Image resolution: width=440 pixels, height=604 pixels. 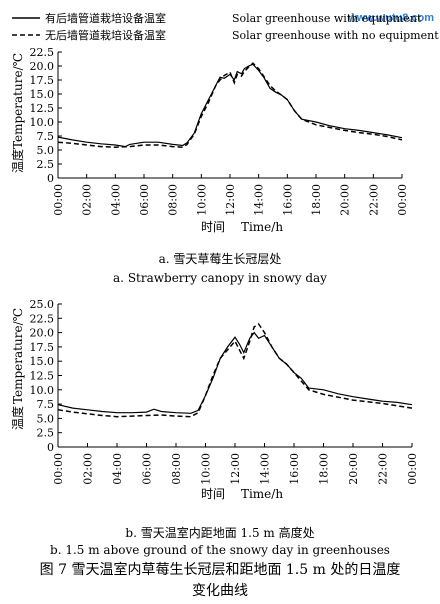 I want to click on x-axis-label-en-a: Time/h, so click(x=262, y=227).